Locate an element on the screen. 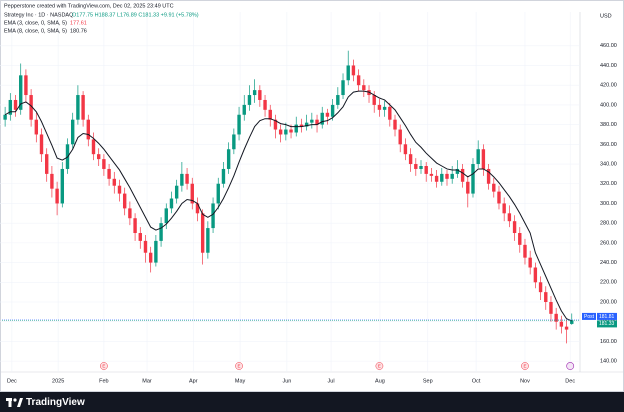  logo-part is located at coordinates (15, 400).